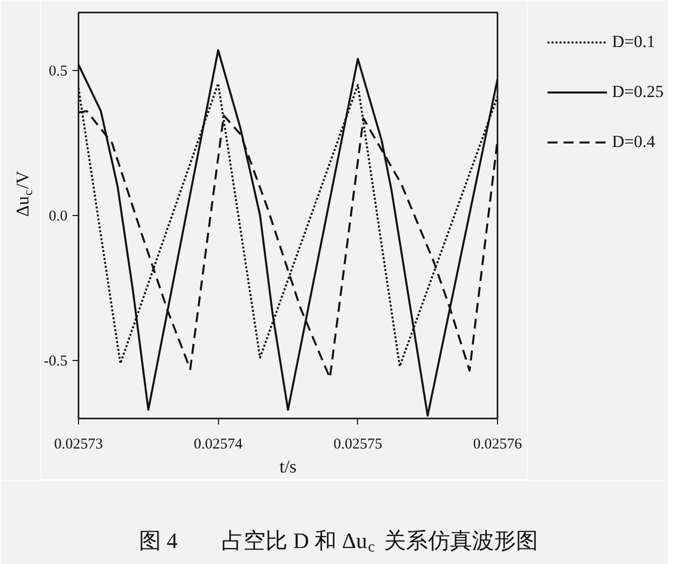 Image resolution: width=673 pixels, height=564 pixels. I want to click on y-tick-label: 0.0, so click(58, 216).